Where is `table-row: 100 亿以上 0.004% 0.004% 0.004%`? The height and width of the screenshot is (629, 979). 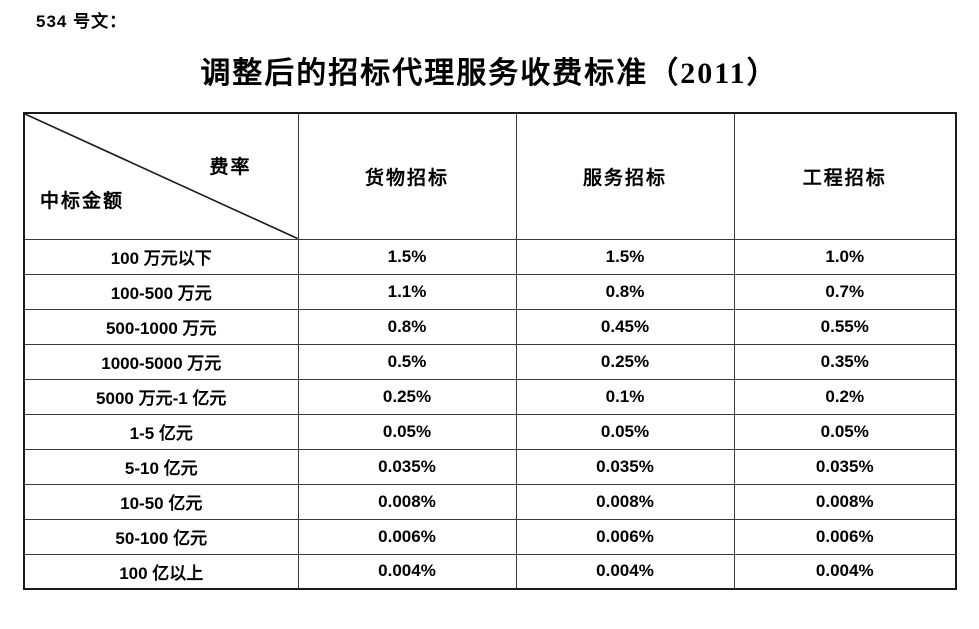 table-row: 100 亿以上 0.004% 0.004% 0.004% is located at coordinates (490, 571).